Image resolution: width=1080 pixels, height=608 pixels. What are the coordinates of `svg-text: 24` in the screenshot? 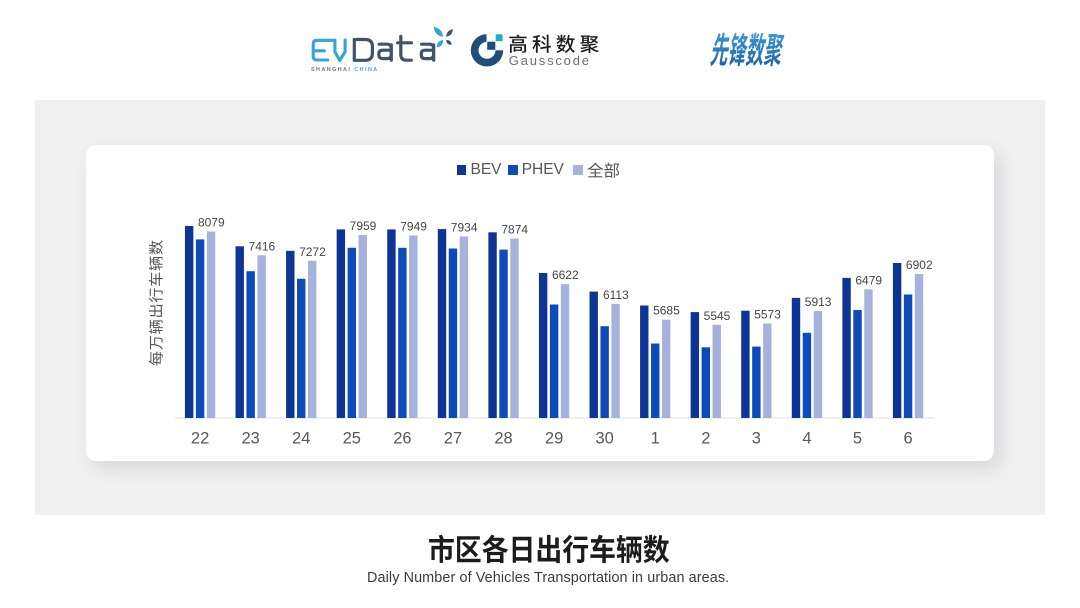 It's located at (301, 439).